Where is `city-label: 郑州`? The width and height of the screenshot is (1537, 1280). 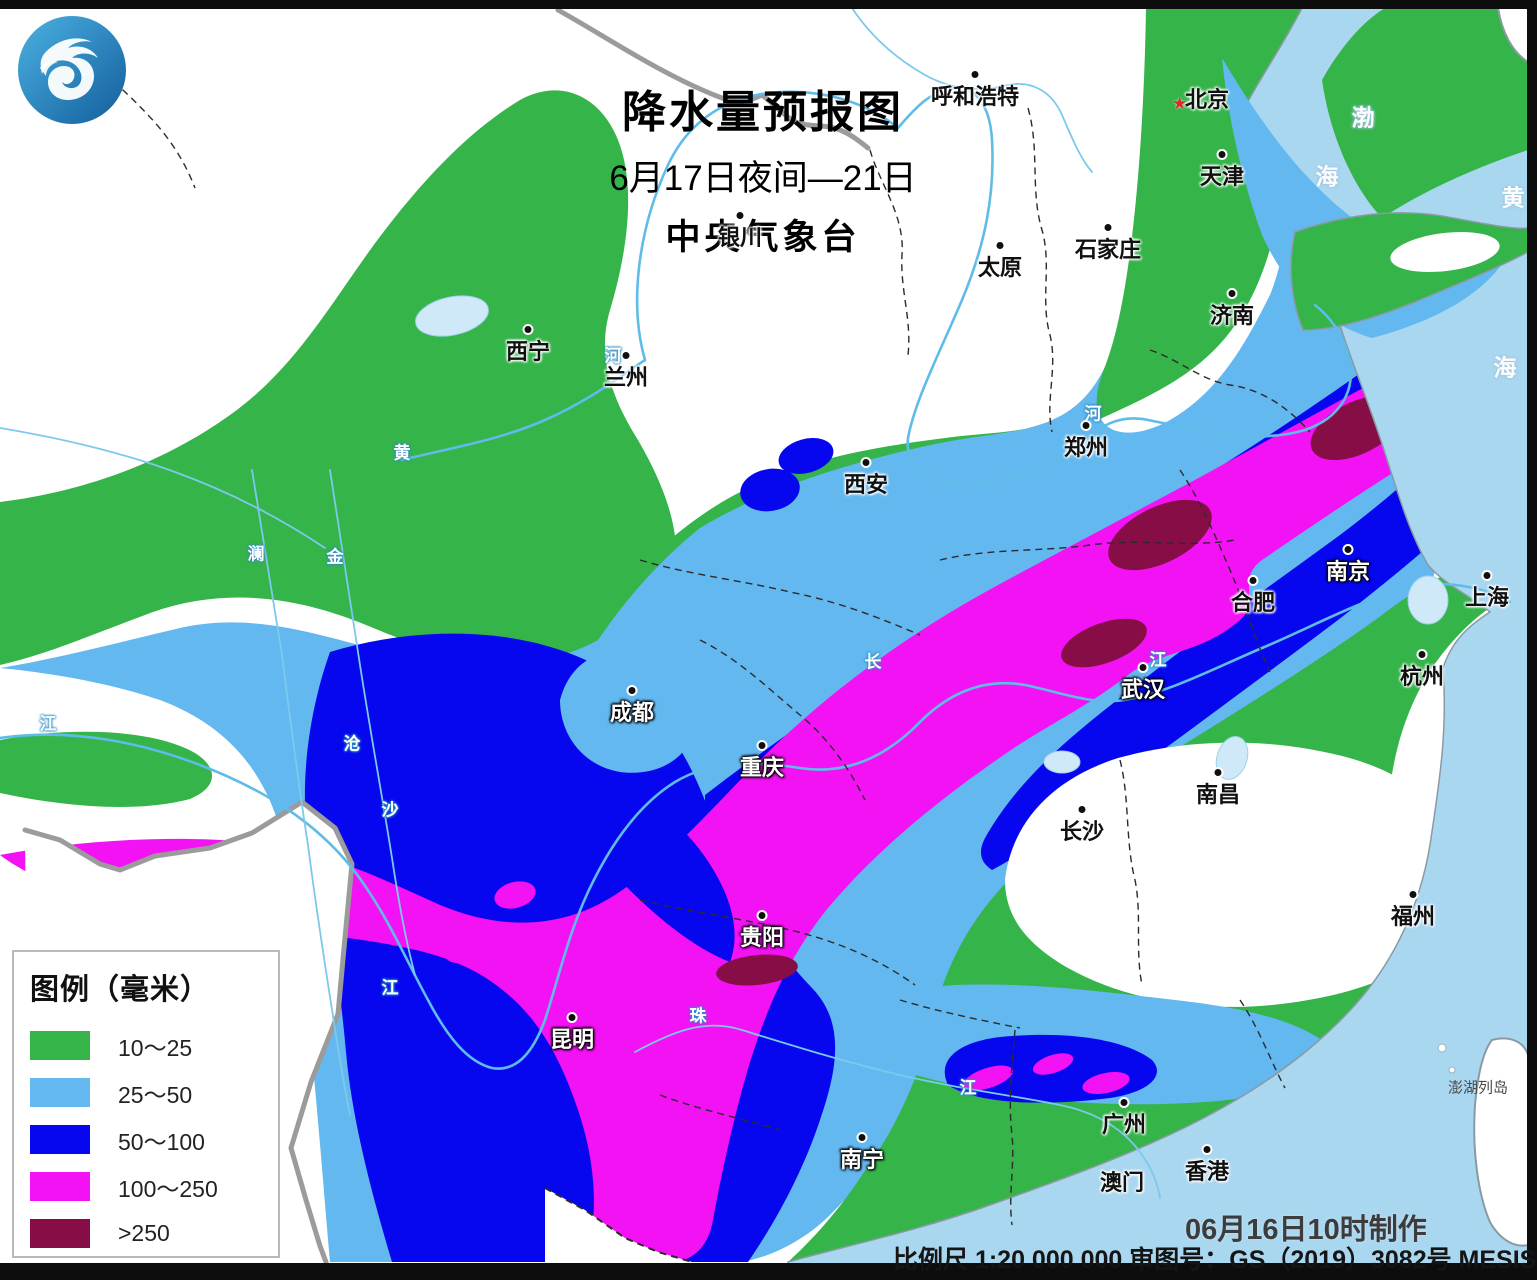 city-label: 郑州 is located at coordinates (1086, 441).